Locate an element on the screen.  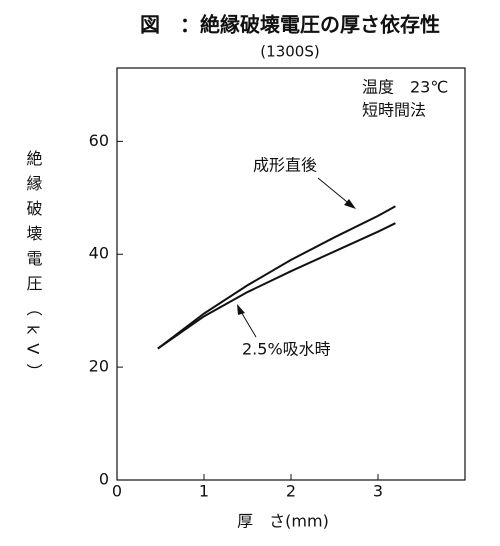
y-tick-label: 60 is located at coordinates (99, 140).